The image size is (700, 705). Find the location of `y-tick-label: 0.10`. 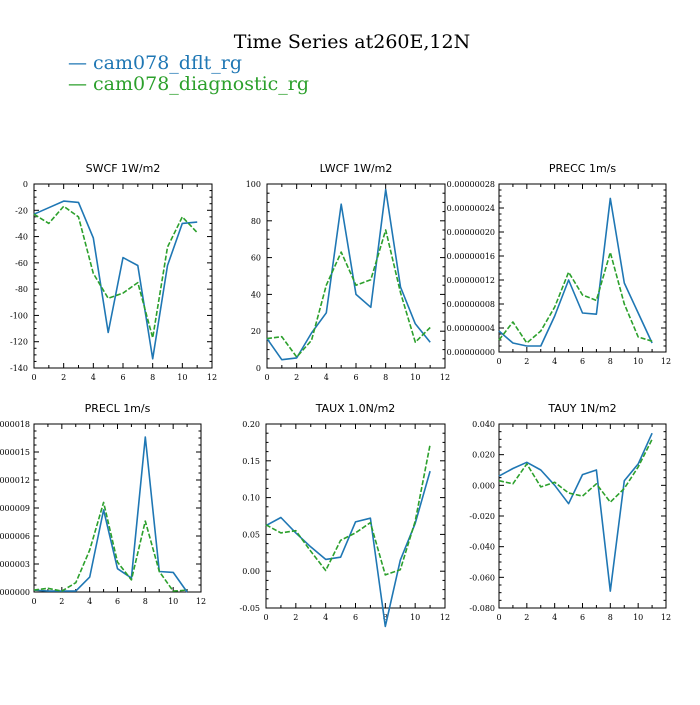

y-tick-label: 0.10 is located at coordinates (251, 498).